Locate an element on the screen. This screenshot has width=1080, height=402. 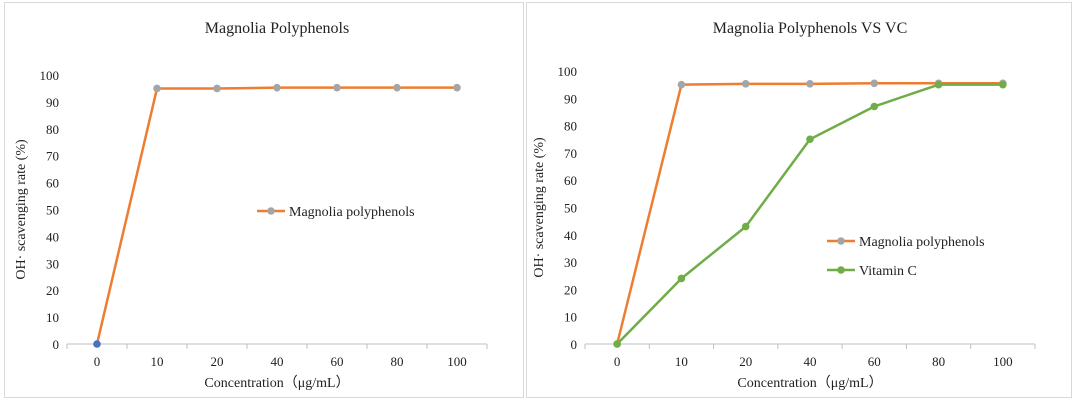
legend-label-2: Vitamin C is located at coordinates (888, 271).